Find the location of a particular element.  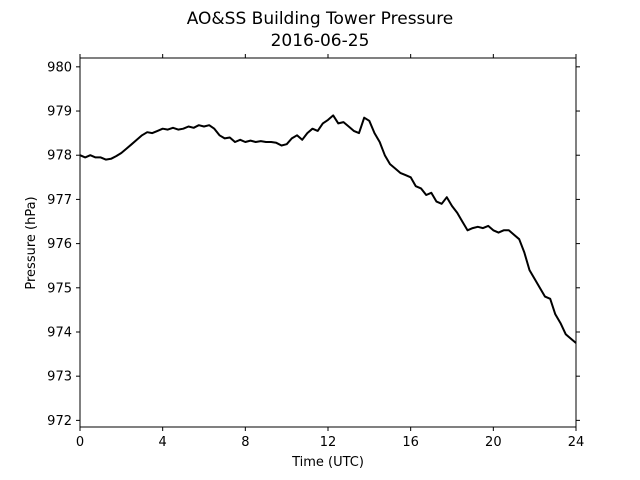

y-tick-label: 974 is located at coordinates (59, 332).